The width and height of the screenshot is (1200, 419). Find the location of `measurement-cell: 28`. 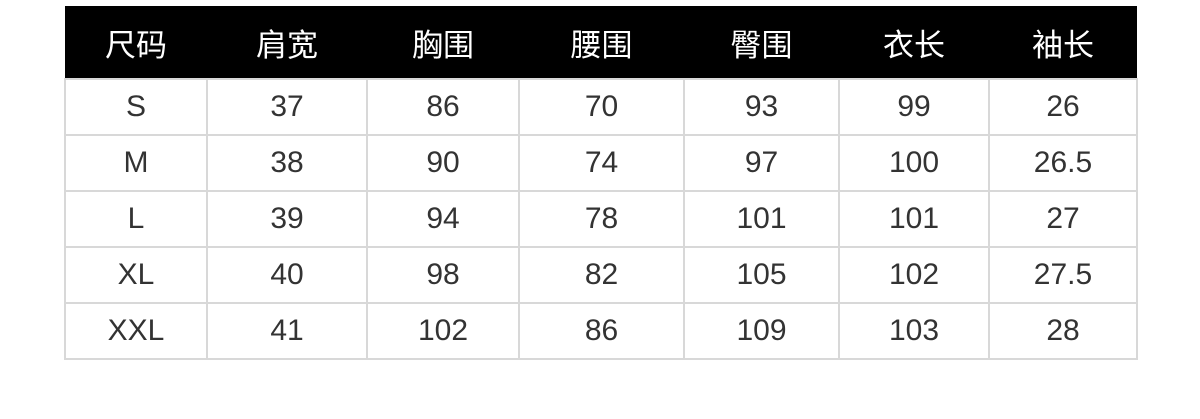

measurement-cell: 28 is located at coordinates (1063, 331).